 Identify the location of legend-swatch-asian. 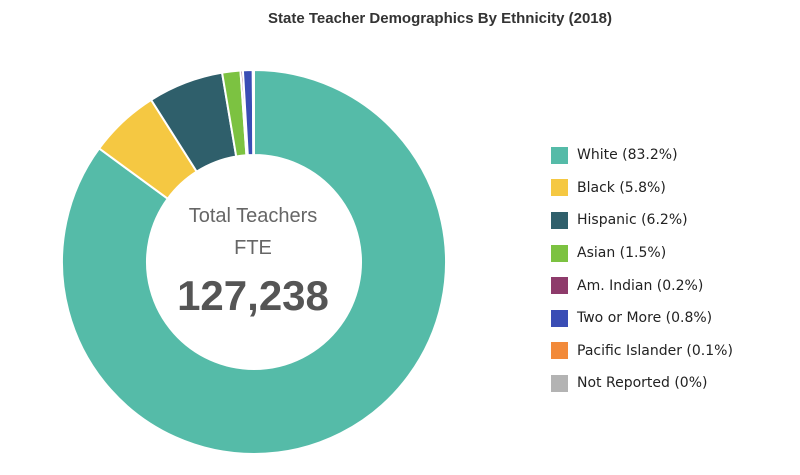
(559, 253).